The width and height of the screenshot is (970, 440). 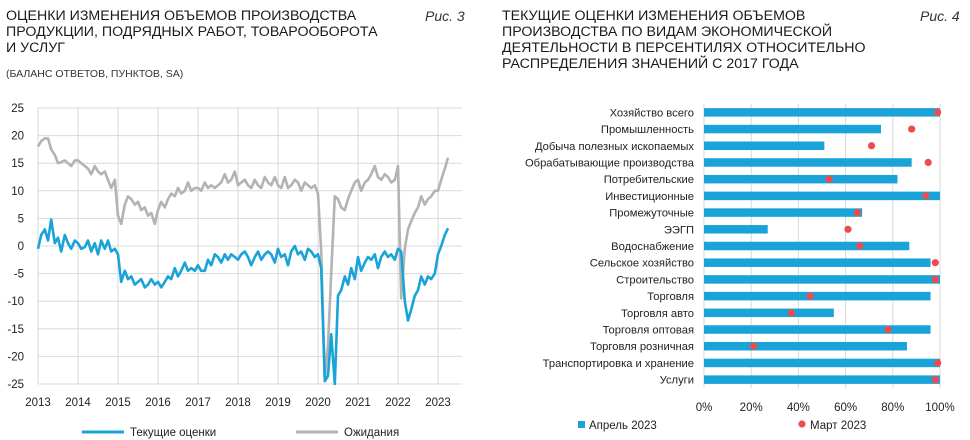 What do you see at coordinates (198, 403) in the screenshot?
I see `x-tick-label: 2017` at bounding box center [198, 403].